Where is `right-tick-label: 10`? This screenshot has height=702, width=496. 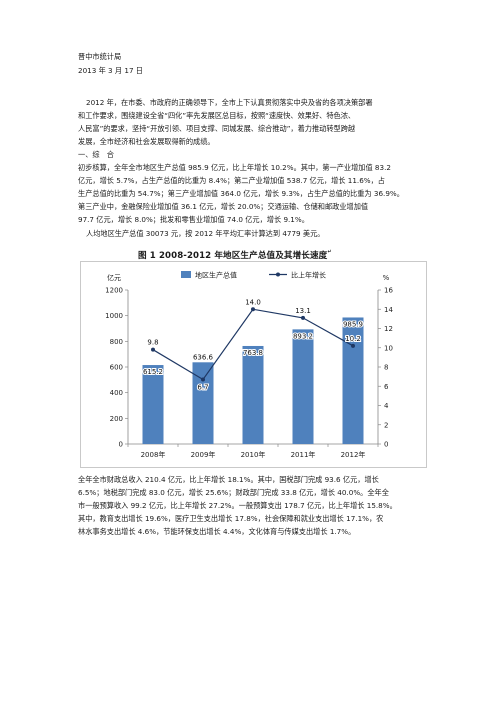 right-tick-label: 10 is located at coordinates (388, 348).